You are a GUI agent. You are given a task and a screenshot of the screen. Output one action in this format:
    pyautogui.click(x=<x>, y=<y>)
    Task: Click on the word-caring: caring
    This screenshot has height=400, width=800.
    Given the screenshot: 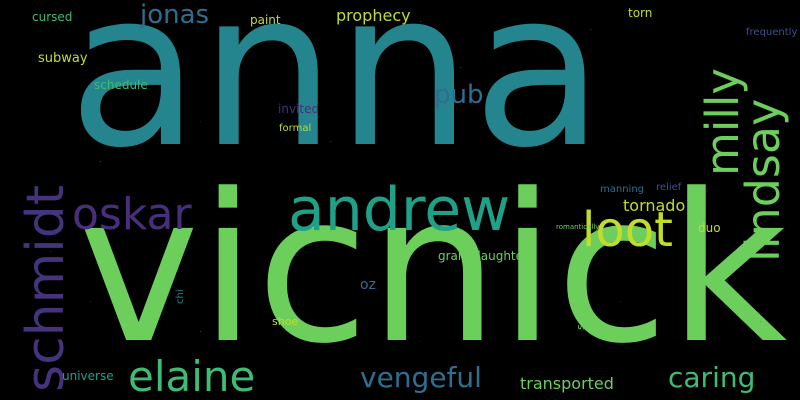 What is the action you would take?
    pyautogui.click(x=712, y=377)
    